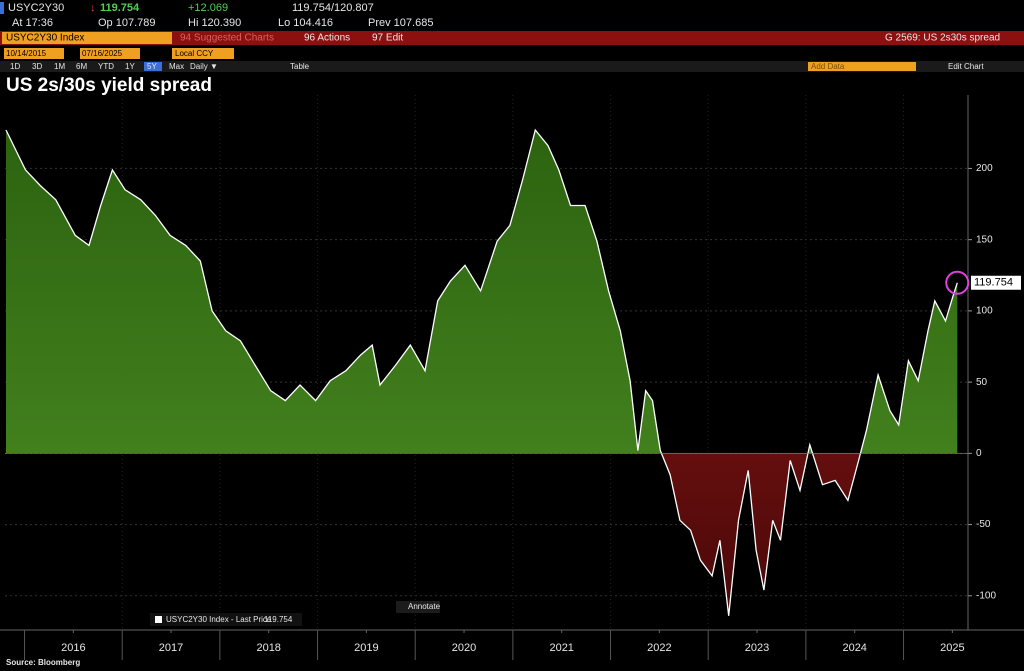 The width and height of the screenshot is (1024, 671). Describe the element at coordinates (227, 38) in the screenshot. I see `suggested-charts: 94 Suggested Charts` at that location.